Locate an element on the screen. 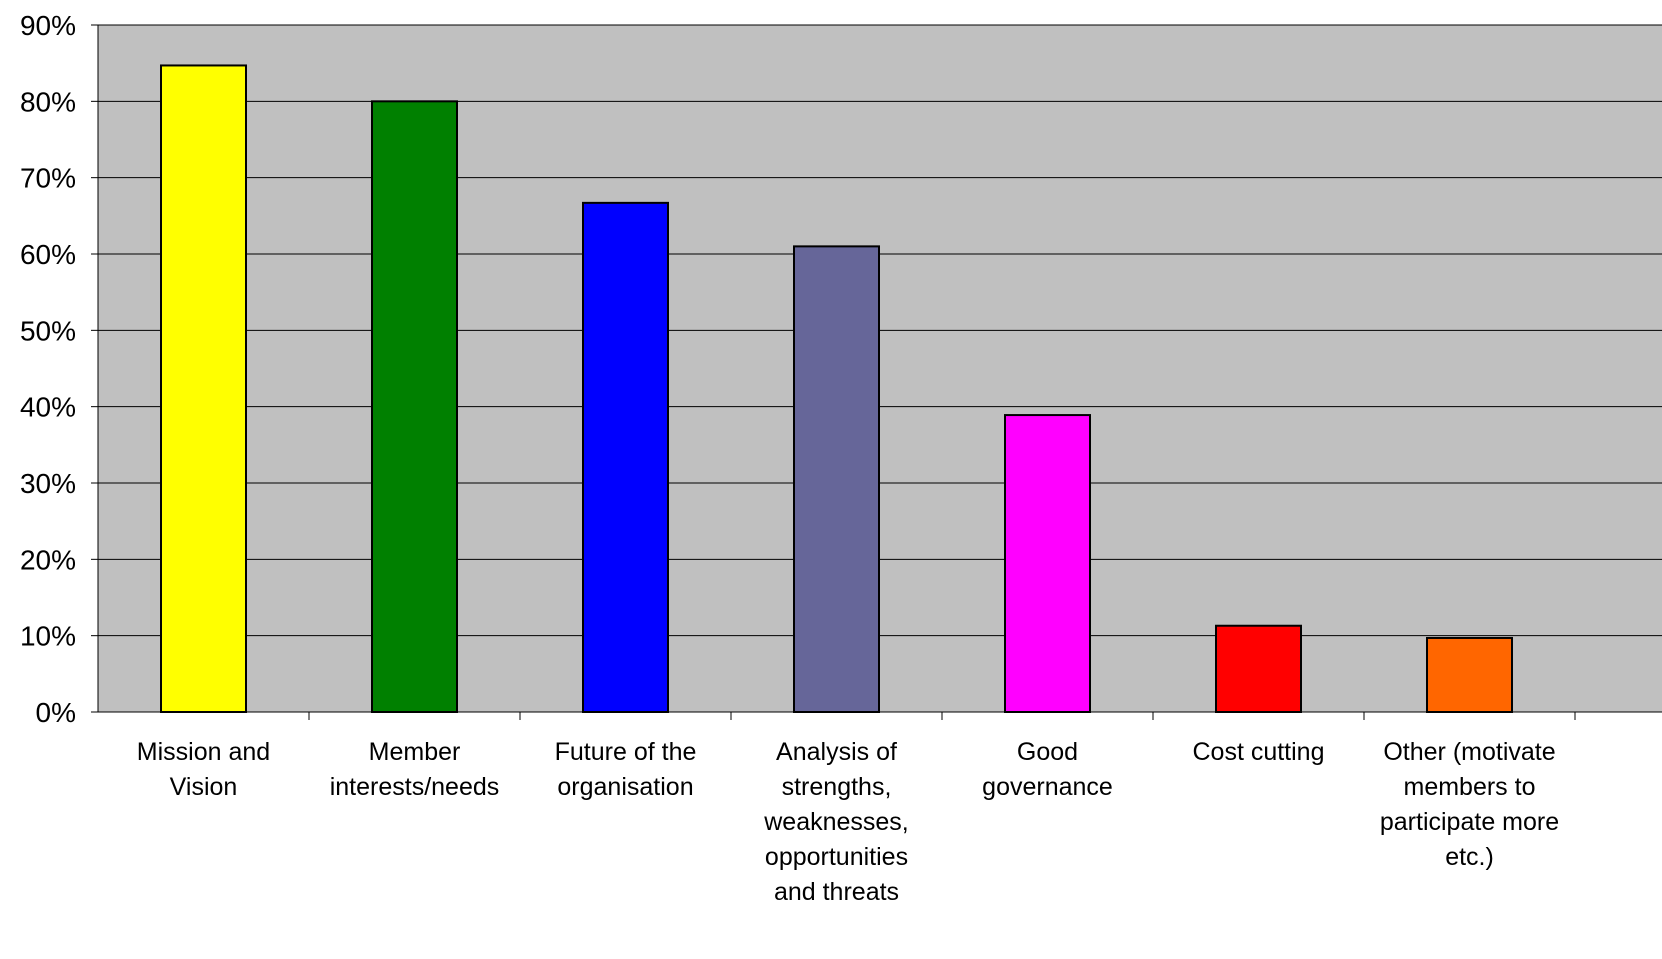 Image resolution: width=1662 pixels, height=959 pixels. x-category-label: Mission and Vision is located at coordinates (203, 769).